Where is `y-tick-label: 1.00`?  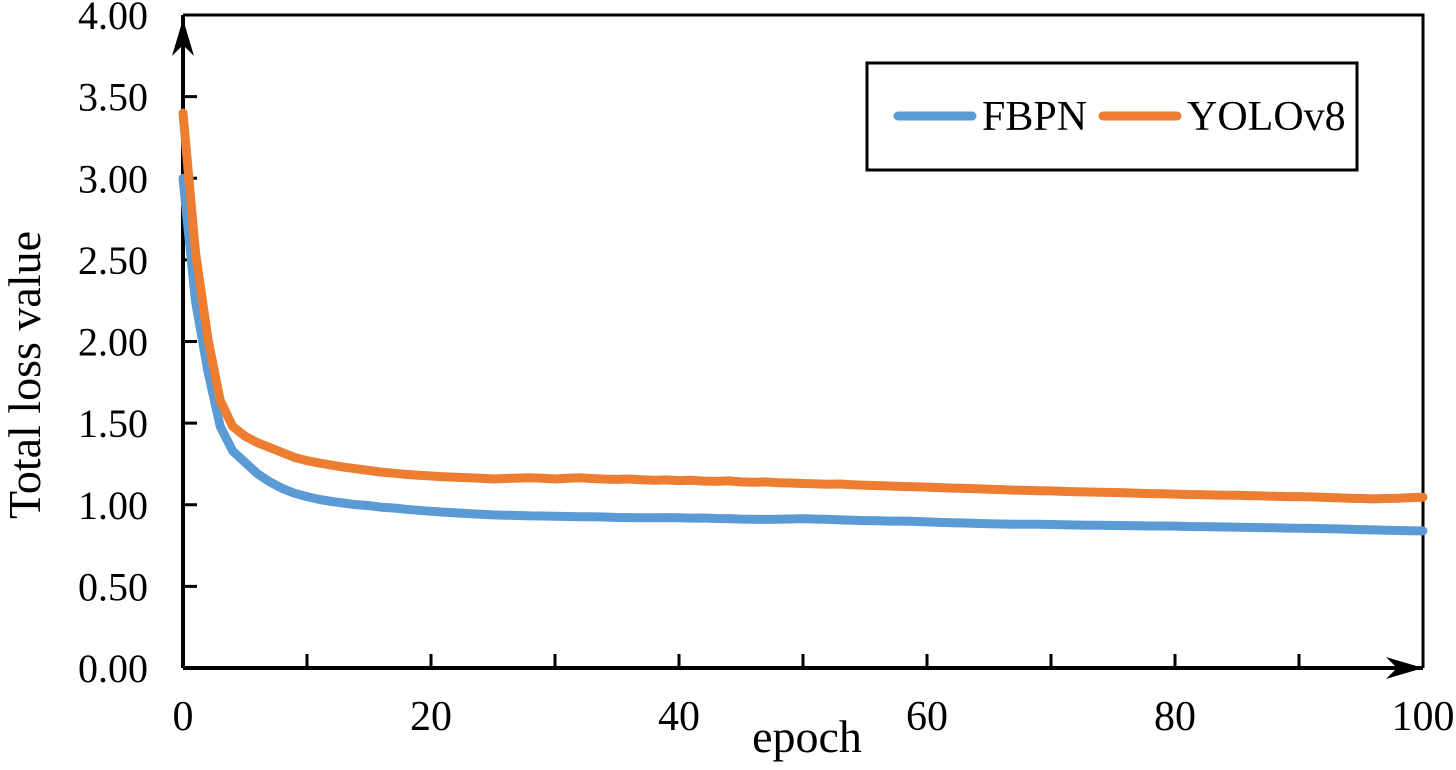
y-tick-label: 1.00 is located at coordinates (113, 505).